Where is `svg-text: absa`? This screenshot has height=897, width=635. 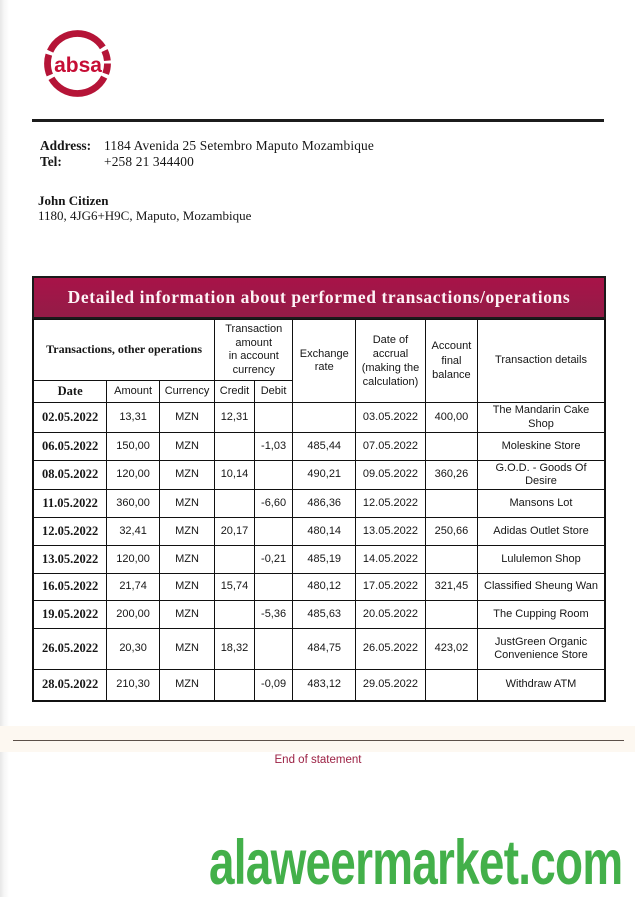
svg-text: absa is located at coordinates (78, 65).